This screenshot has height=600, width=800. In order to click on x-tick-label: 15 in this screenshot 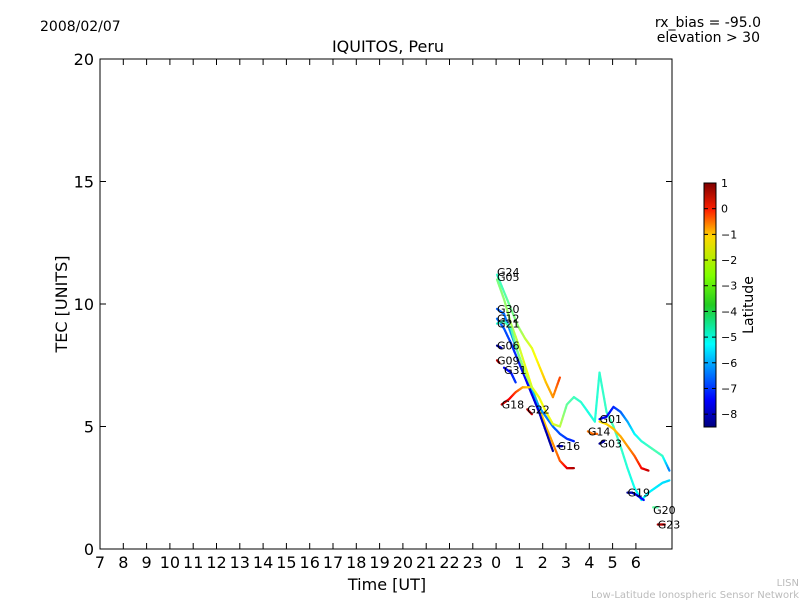, I will do `click(286, 562)`.